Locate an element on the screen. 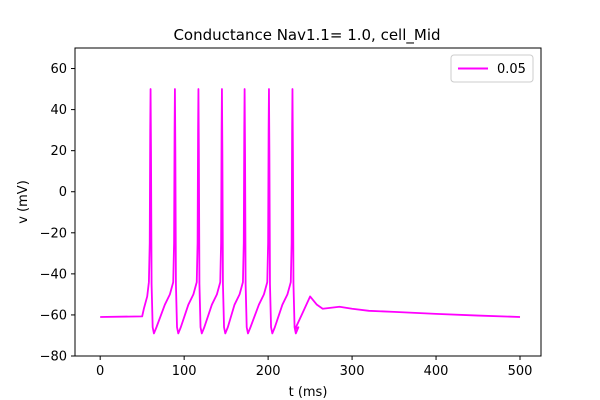  x-tick-label: 200 is located at coordinates (268, 371).